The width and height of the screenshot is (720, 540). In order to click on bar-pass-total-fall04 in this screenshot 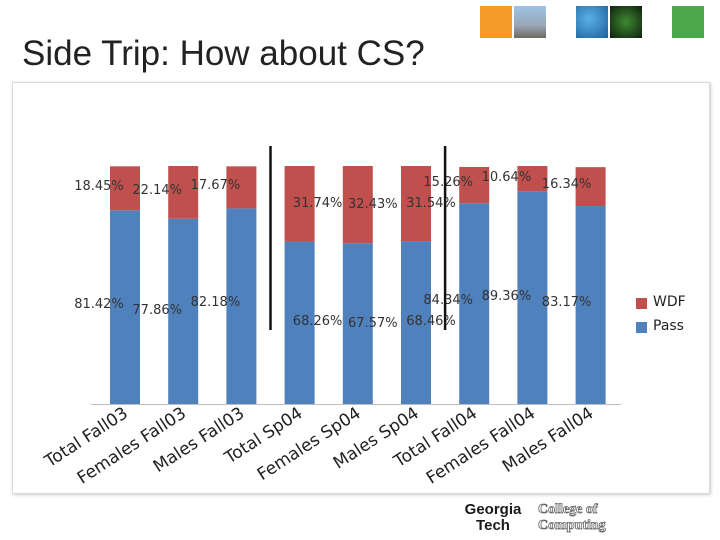, I will do `click(474, 303)`.